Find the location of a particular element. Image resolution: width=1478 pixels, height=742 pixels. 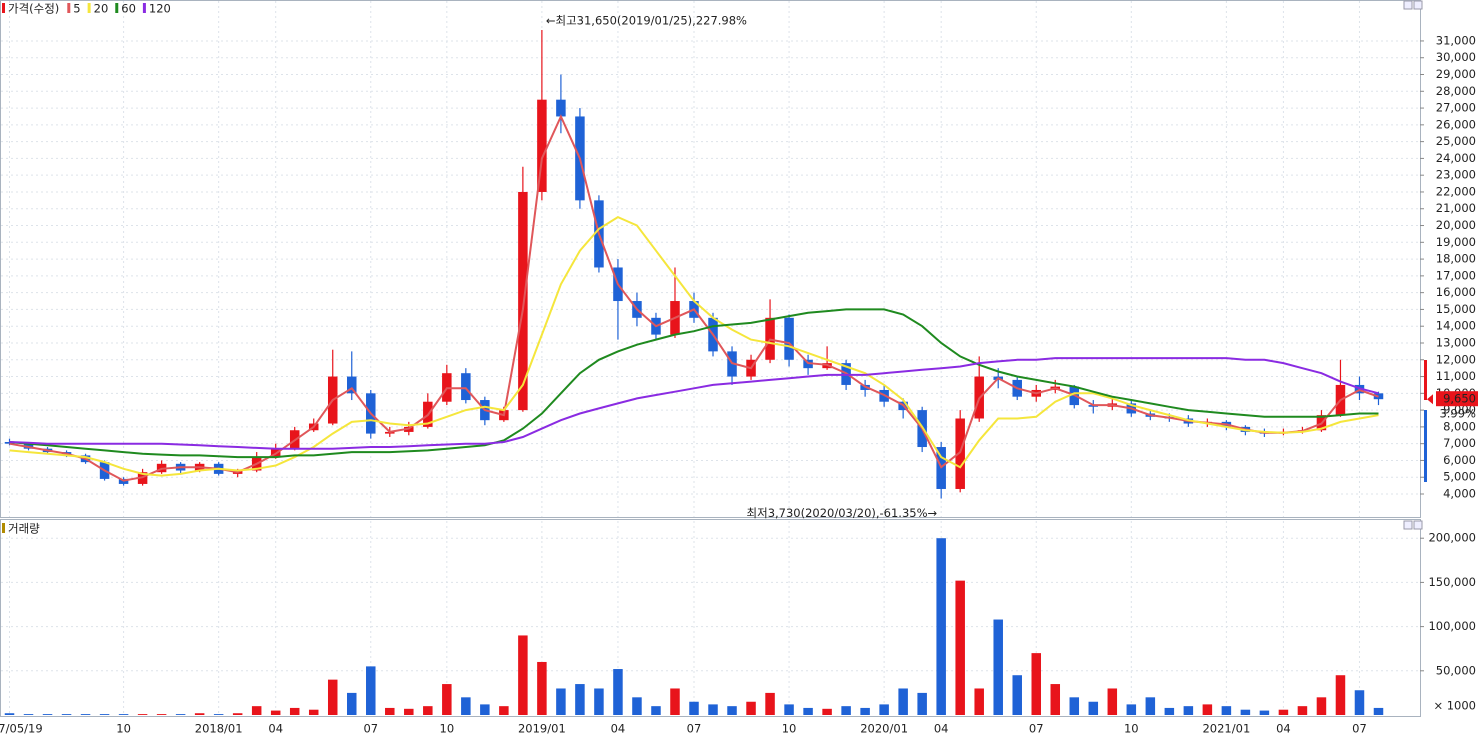

legend-label: 60 is located at coordinates (128, 9).